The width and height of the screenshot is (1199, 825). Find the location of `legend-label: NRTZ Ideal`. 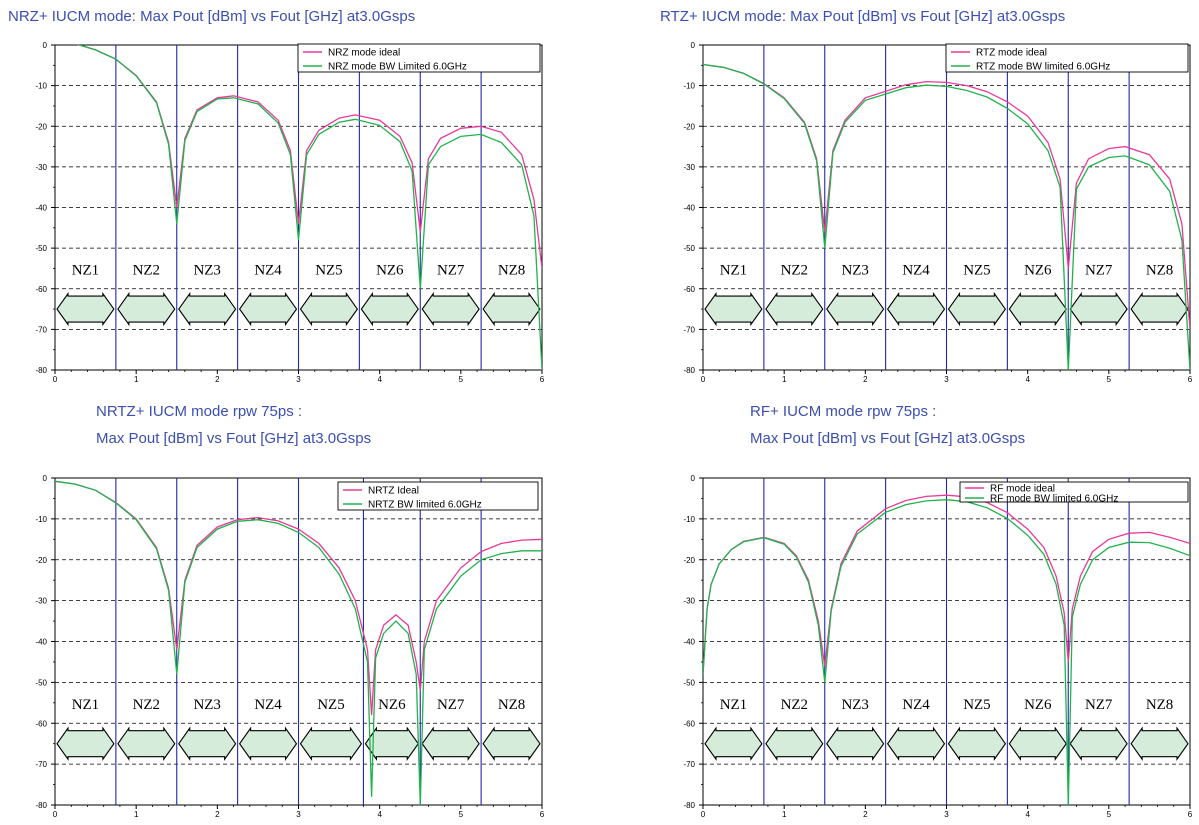

legend-label: NRTZ Ideal is located at coordinates (393, 491).